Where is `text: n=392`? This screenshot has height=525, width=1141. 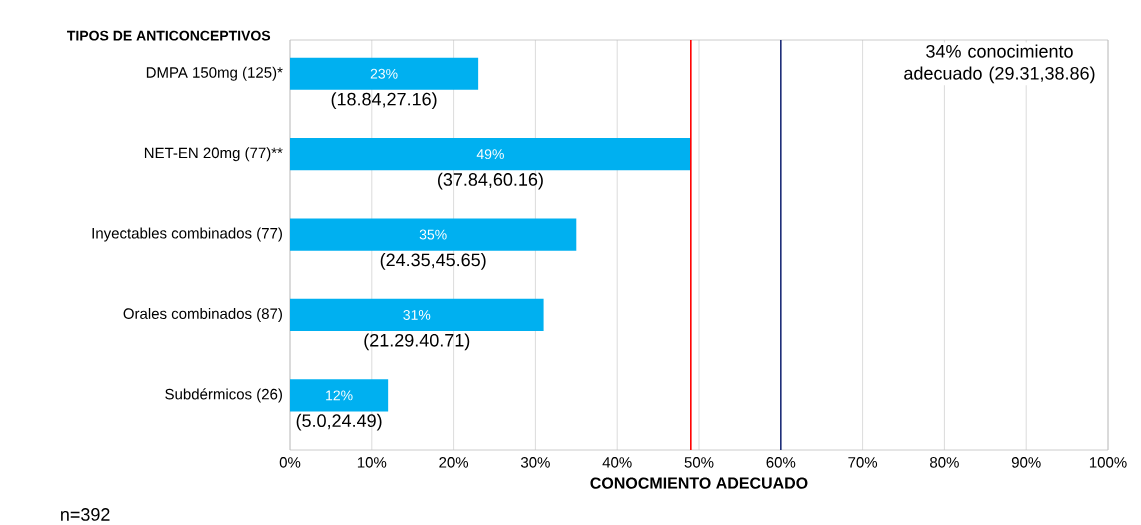
text: n=392 is located at coordinates (85, 514).